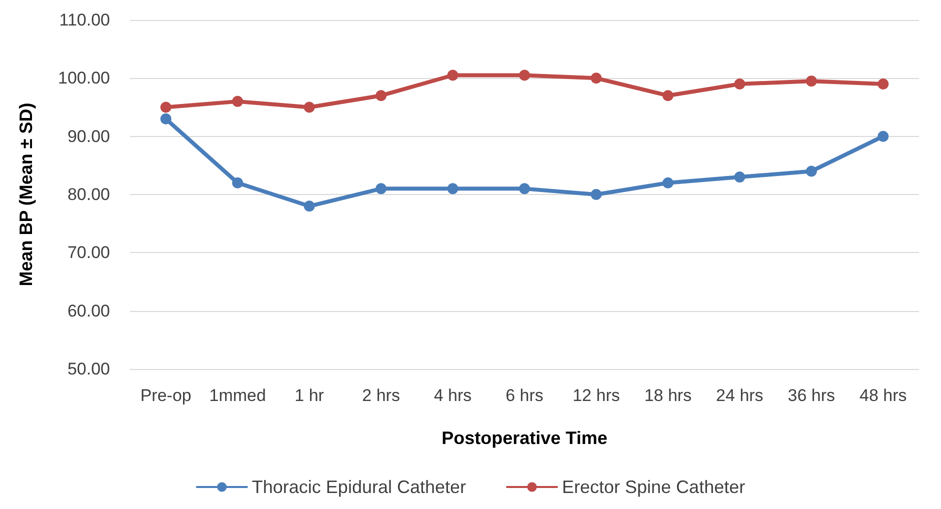  I want to click on y-tick-label: 60.00, so click(88, 310).